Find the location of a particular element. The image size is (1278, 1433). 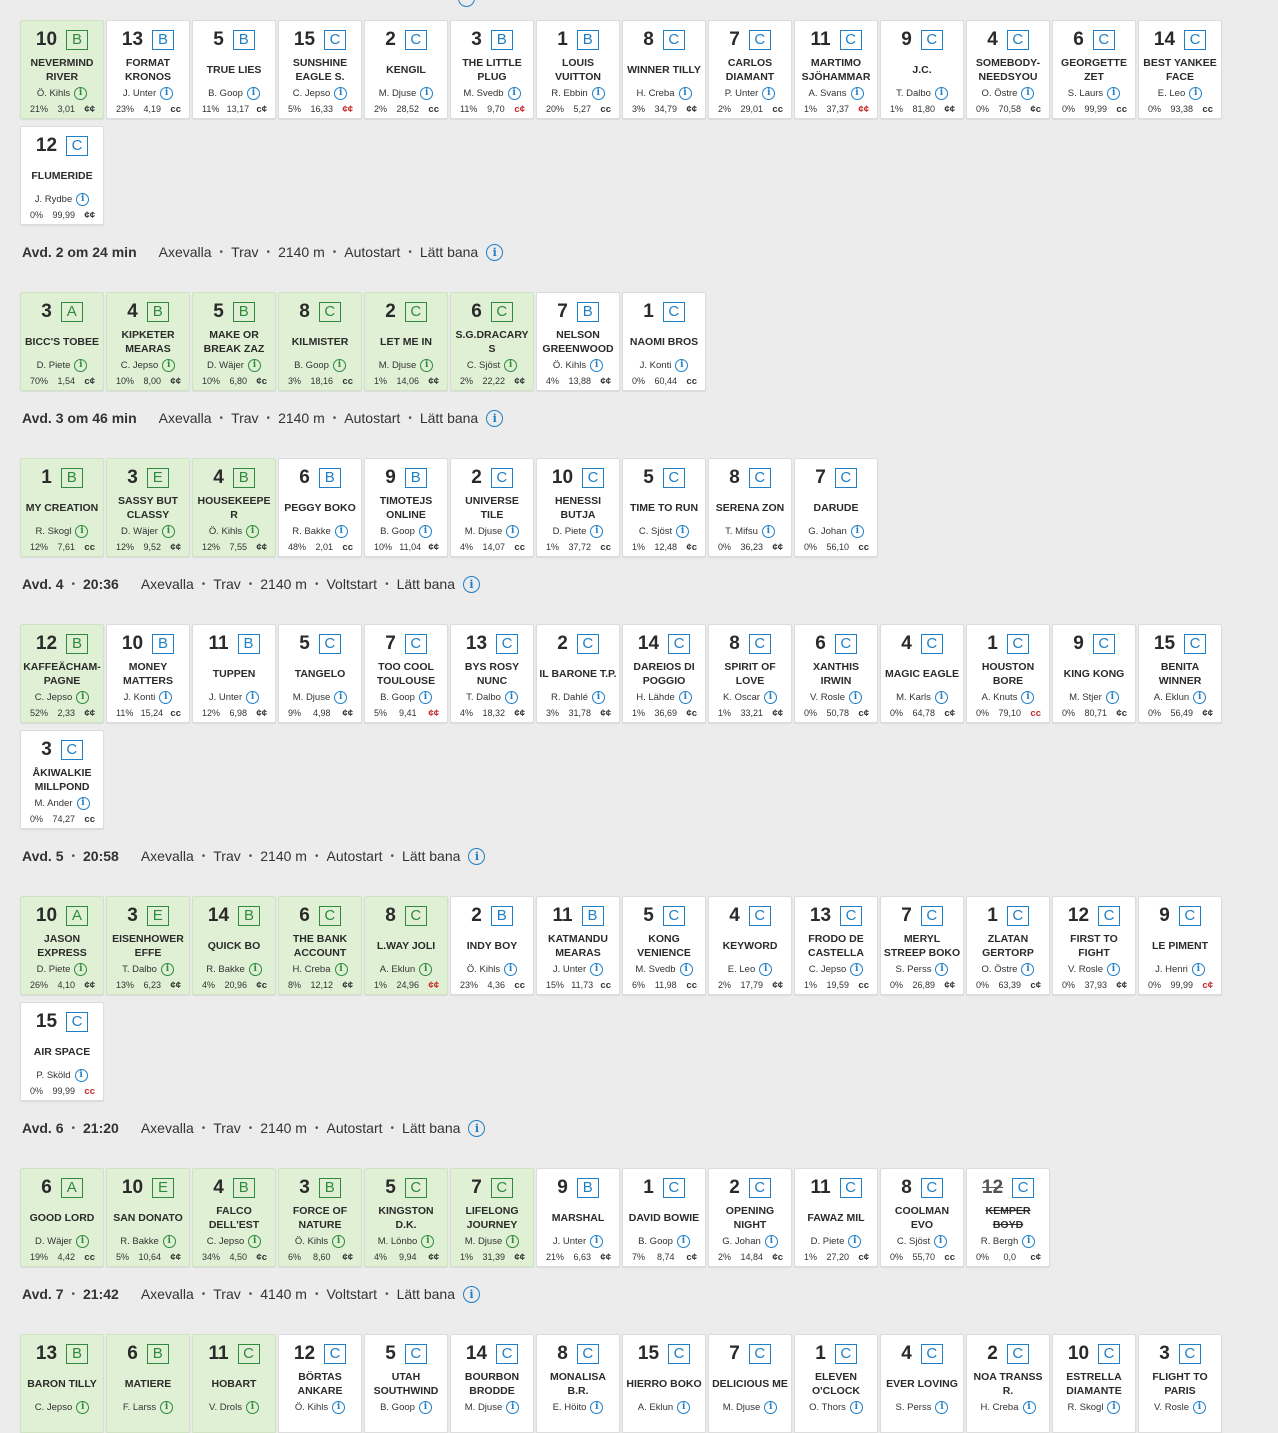

horse-card: 11 C HOBART V. Drols i is located at coordinates (234, 1383).